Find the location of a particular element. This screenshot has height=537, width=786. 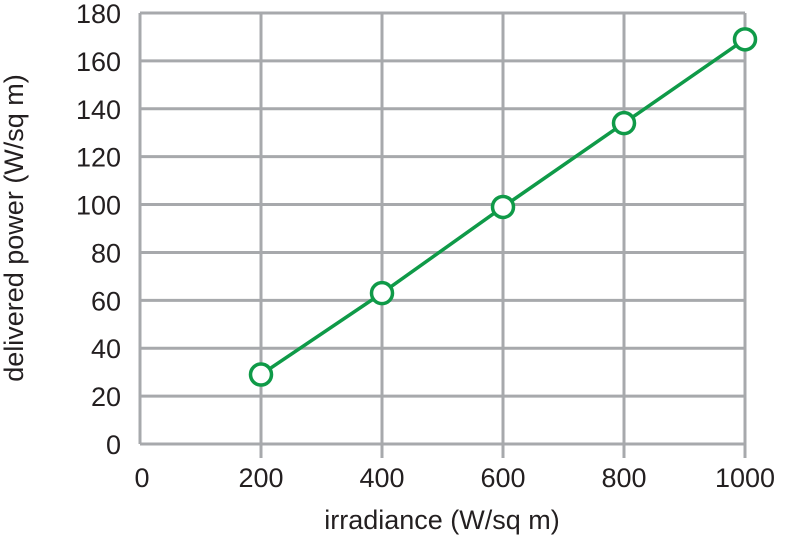

x-axis-title: irradiance (W/sq m) is located at coordinates (442, 520).